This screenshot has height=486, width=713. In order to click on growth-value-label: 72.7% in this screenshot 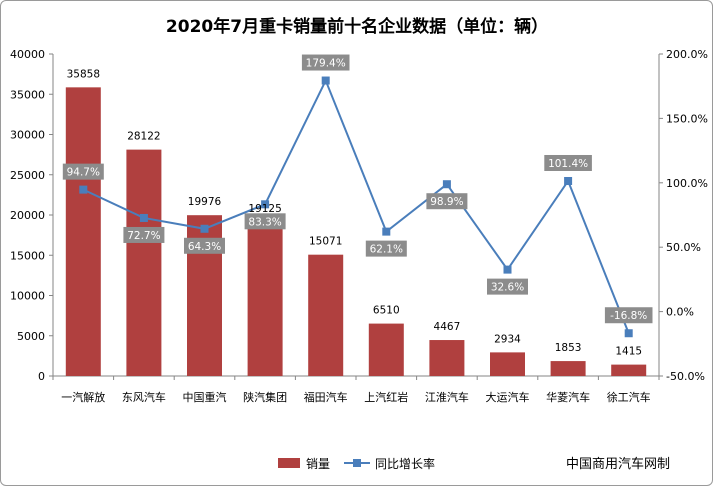, I will do `click(143, 236)`.